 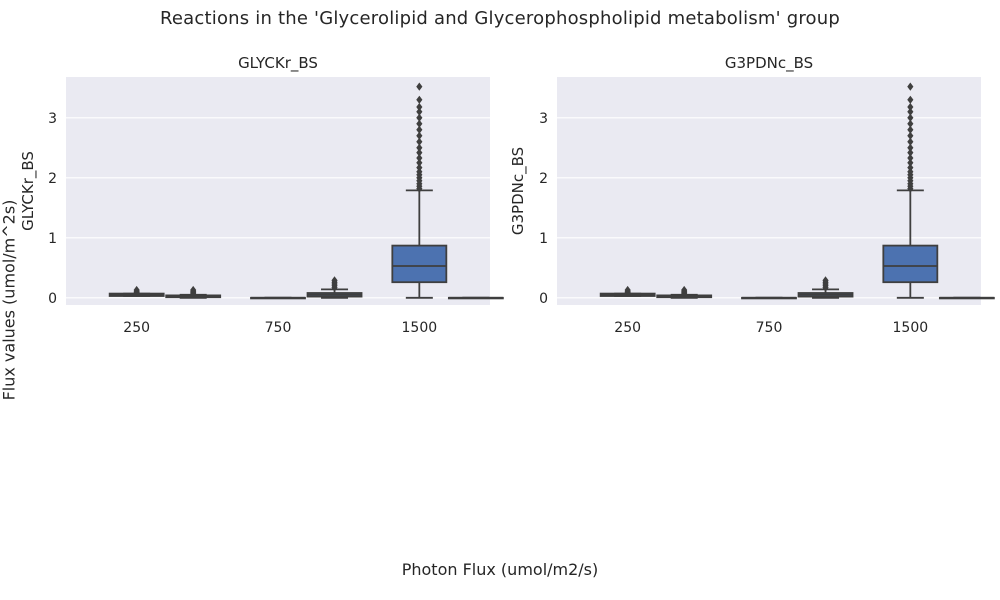 I want to click on panel-y-axis-label: GLYCKr_BS, so click(x=28, y=191).